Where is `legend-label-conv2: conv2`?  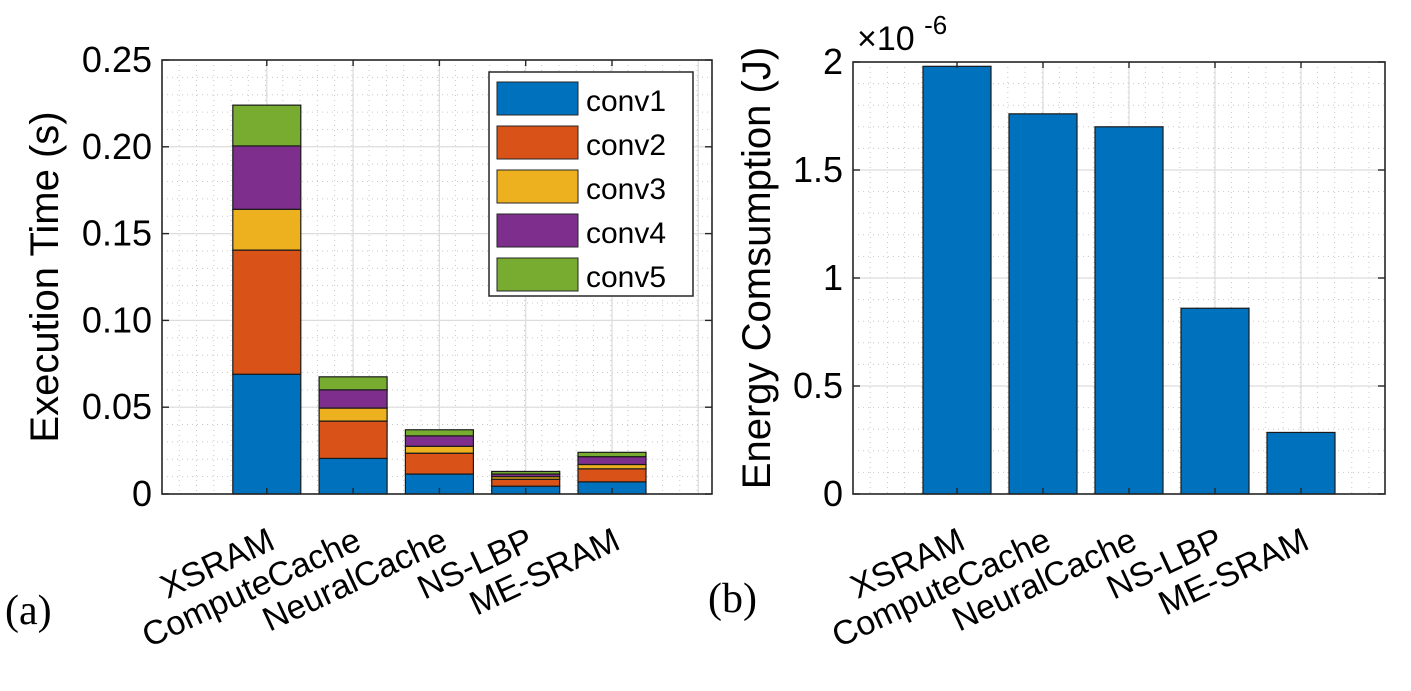
legend-label-conv2: conv2 is located at coordinates (626, 145).